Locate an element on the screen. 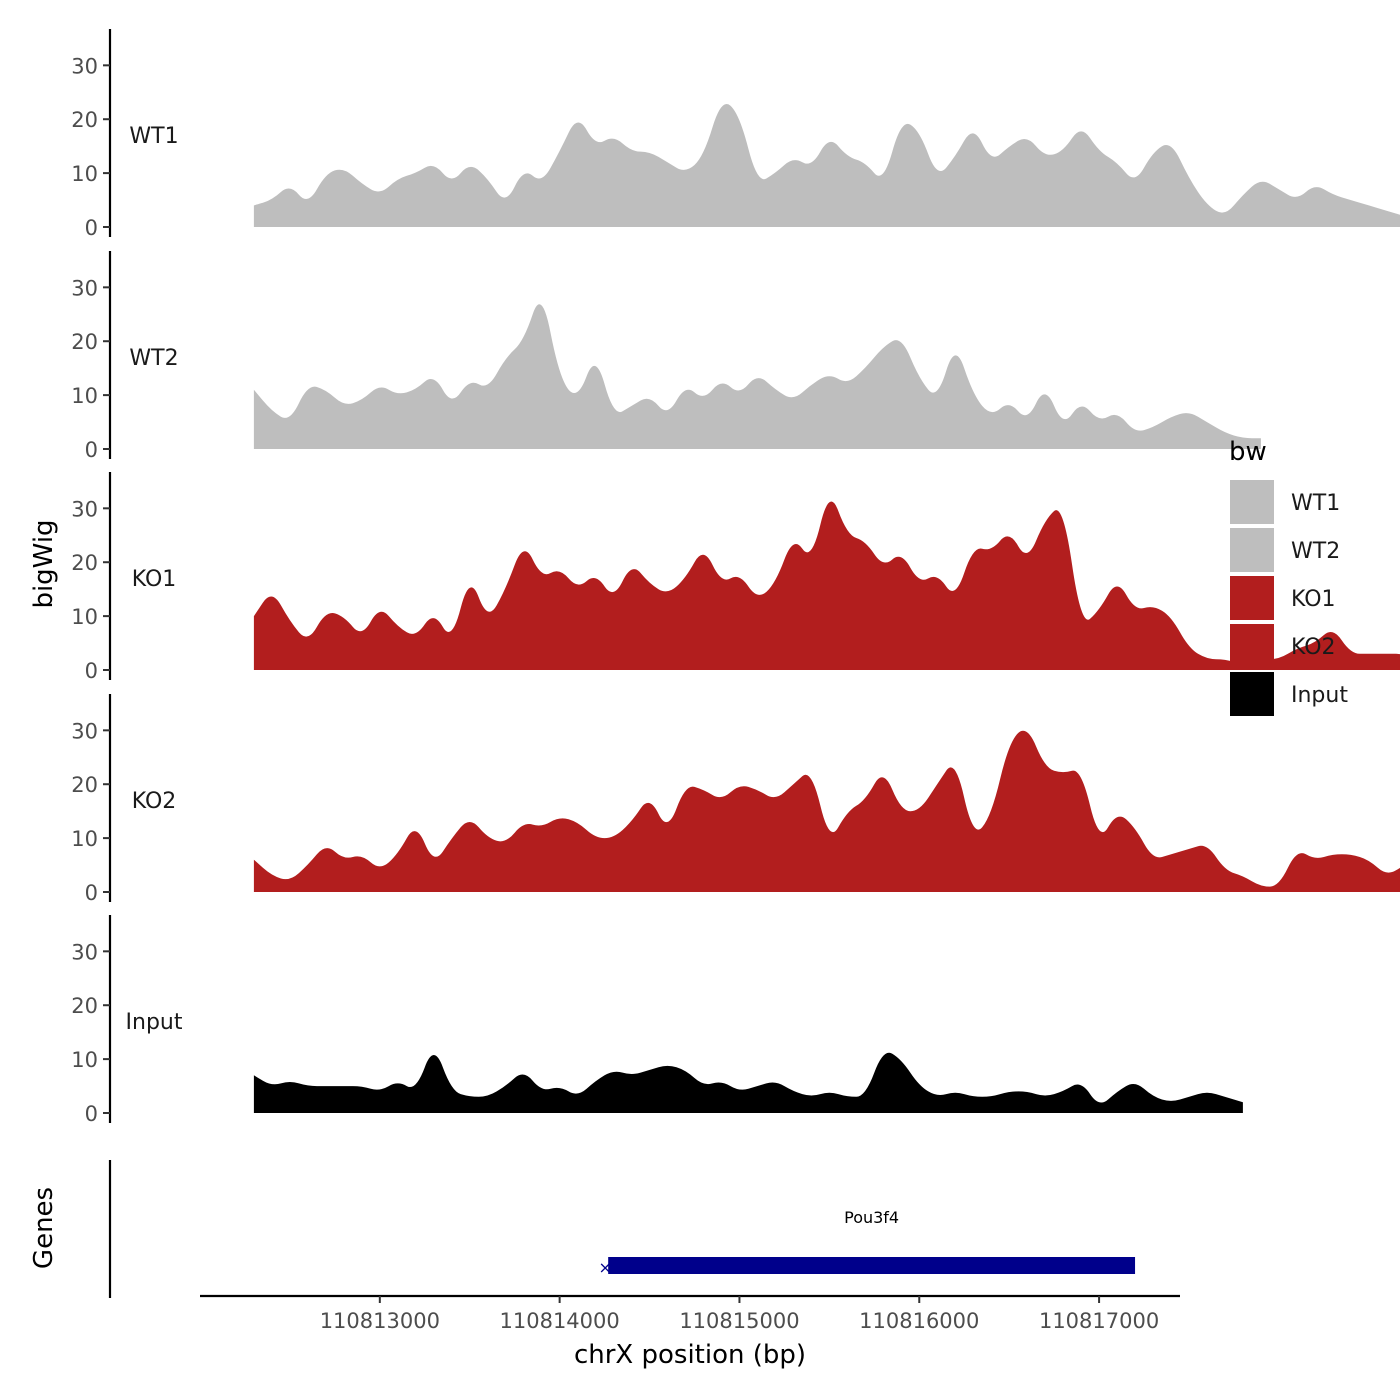  legend-label-ko1: KO1 is located at coordinates (1313, 599).